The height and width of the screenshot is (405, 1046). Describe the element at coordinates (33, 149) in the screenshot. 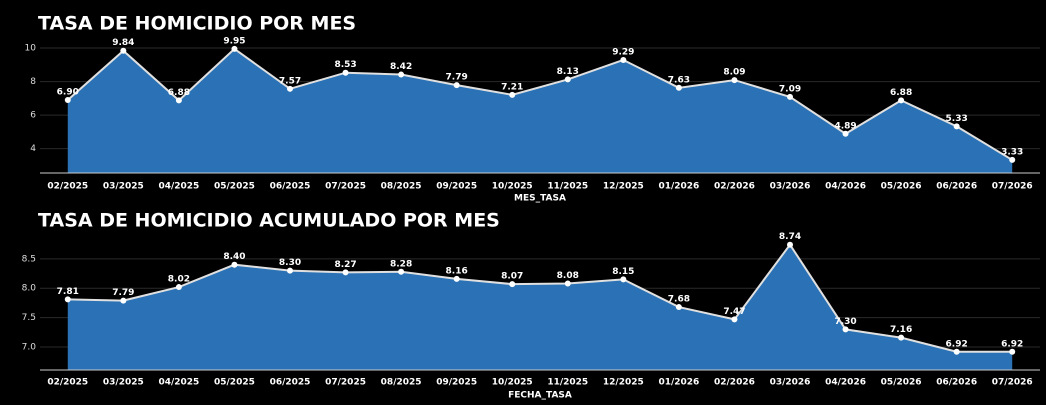

I see `y-tick-label: 4` at that location.